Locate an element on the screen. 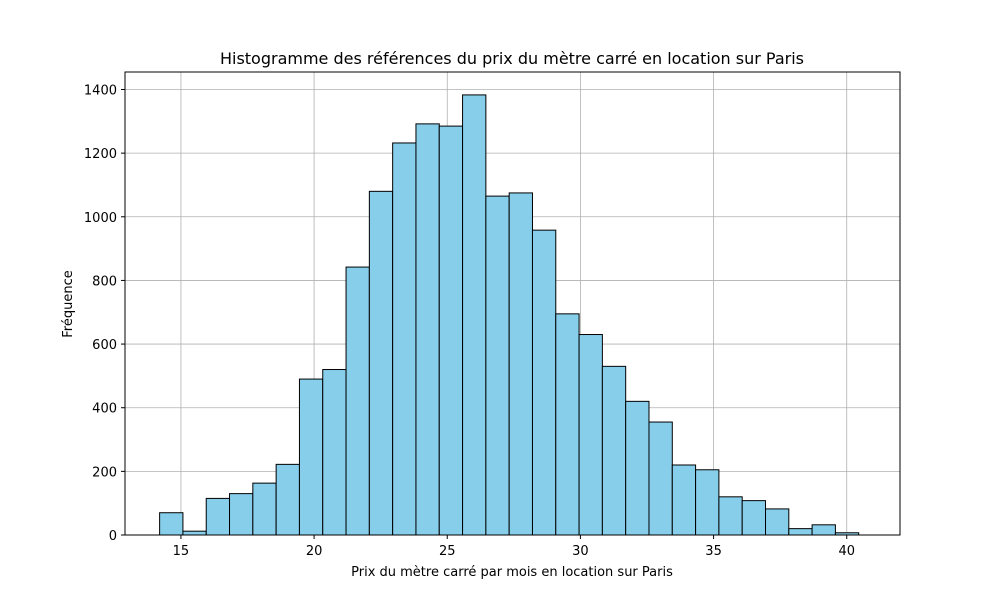 The image size is (1000, 600). x-tick-label: 40 is located at coordinates (846, 551).